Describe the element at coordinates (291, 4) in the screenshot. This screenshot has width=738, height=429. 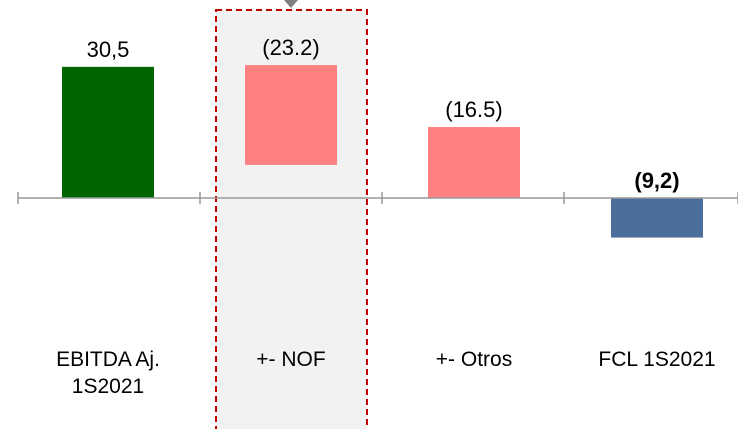
I see `highlight-arrow-icon` at that location.